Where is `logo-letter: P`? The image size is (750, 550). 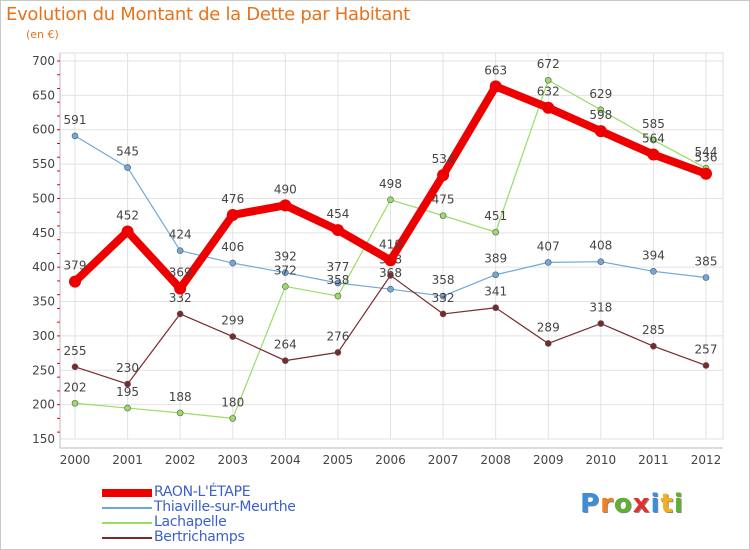
logo-letter: P is located at coordinates (590, 504).